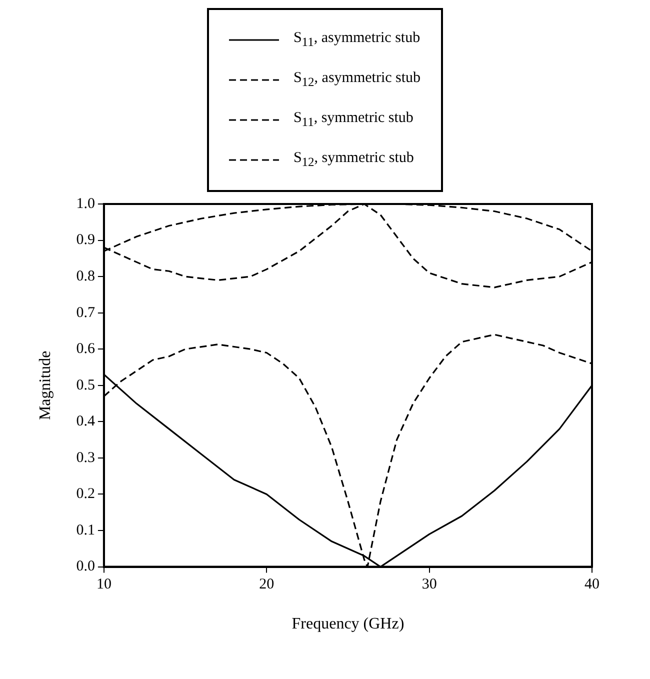  I want to click on y-axis-title: Magnitude, so click(45, 385).